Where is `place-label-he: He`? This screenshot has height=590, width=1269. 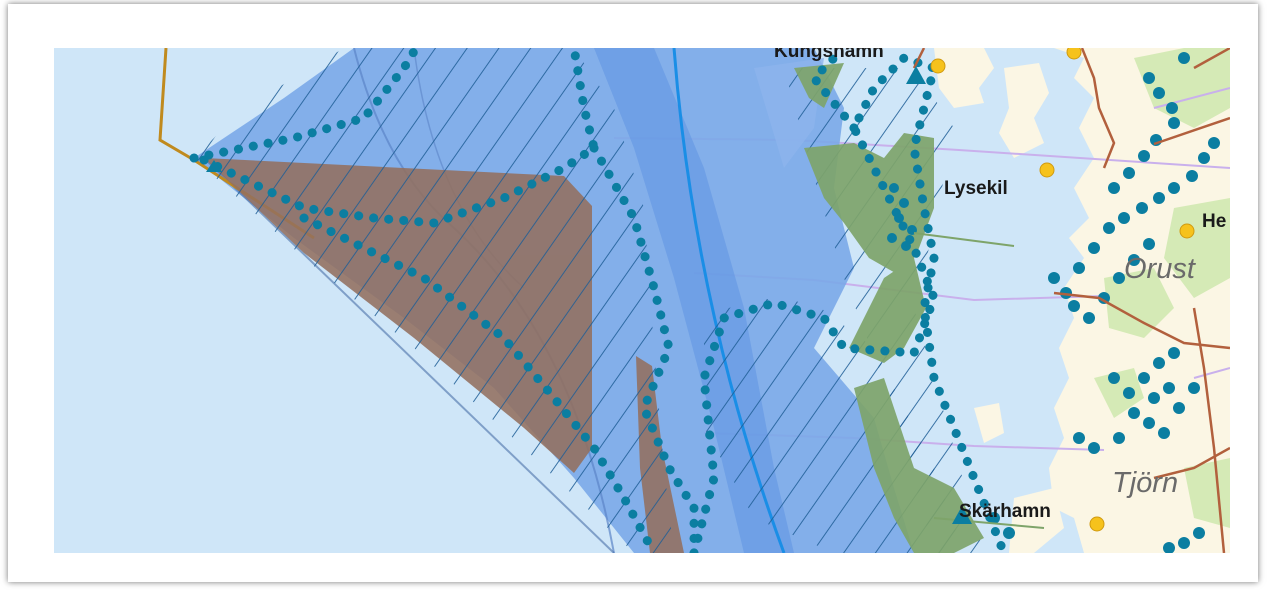 place-label-he: He is located at coordinates (1214, 221).